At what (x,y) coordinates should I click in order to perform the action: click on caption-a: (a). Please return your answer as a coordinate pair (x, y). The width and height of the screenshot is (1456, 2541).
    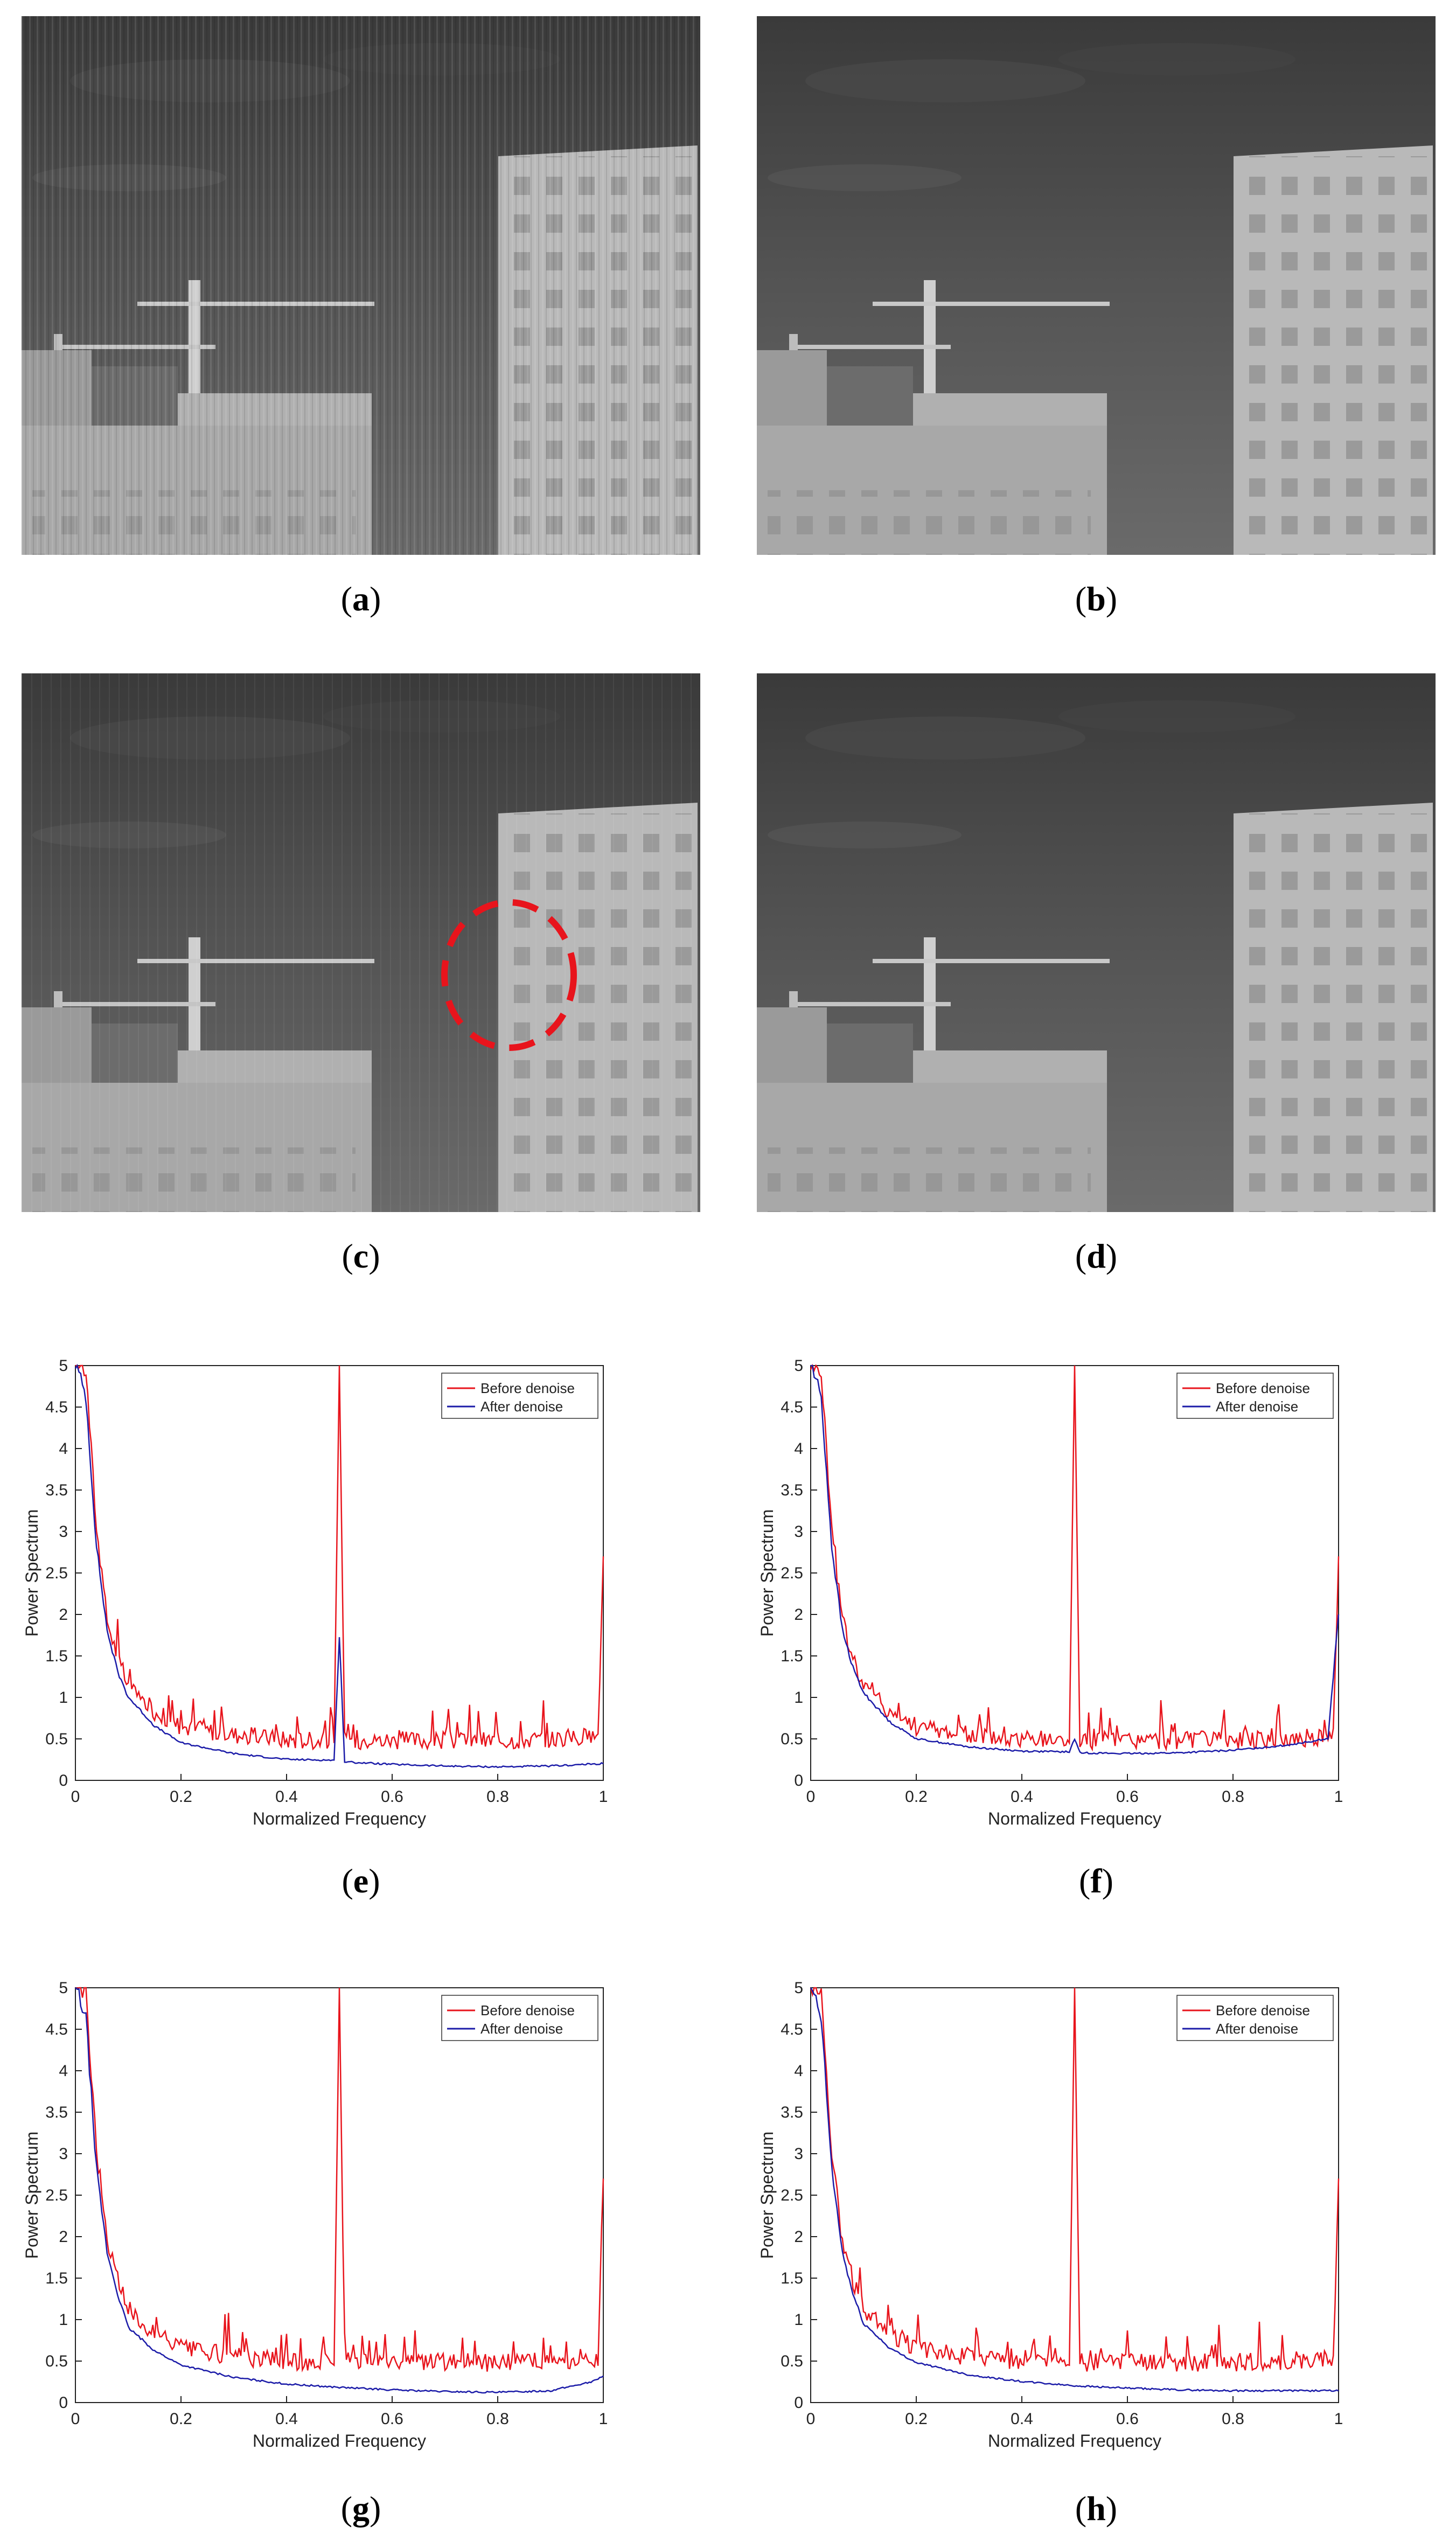
    Looking at the image, I should click on (360, 599).